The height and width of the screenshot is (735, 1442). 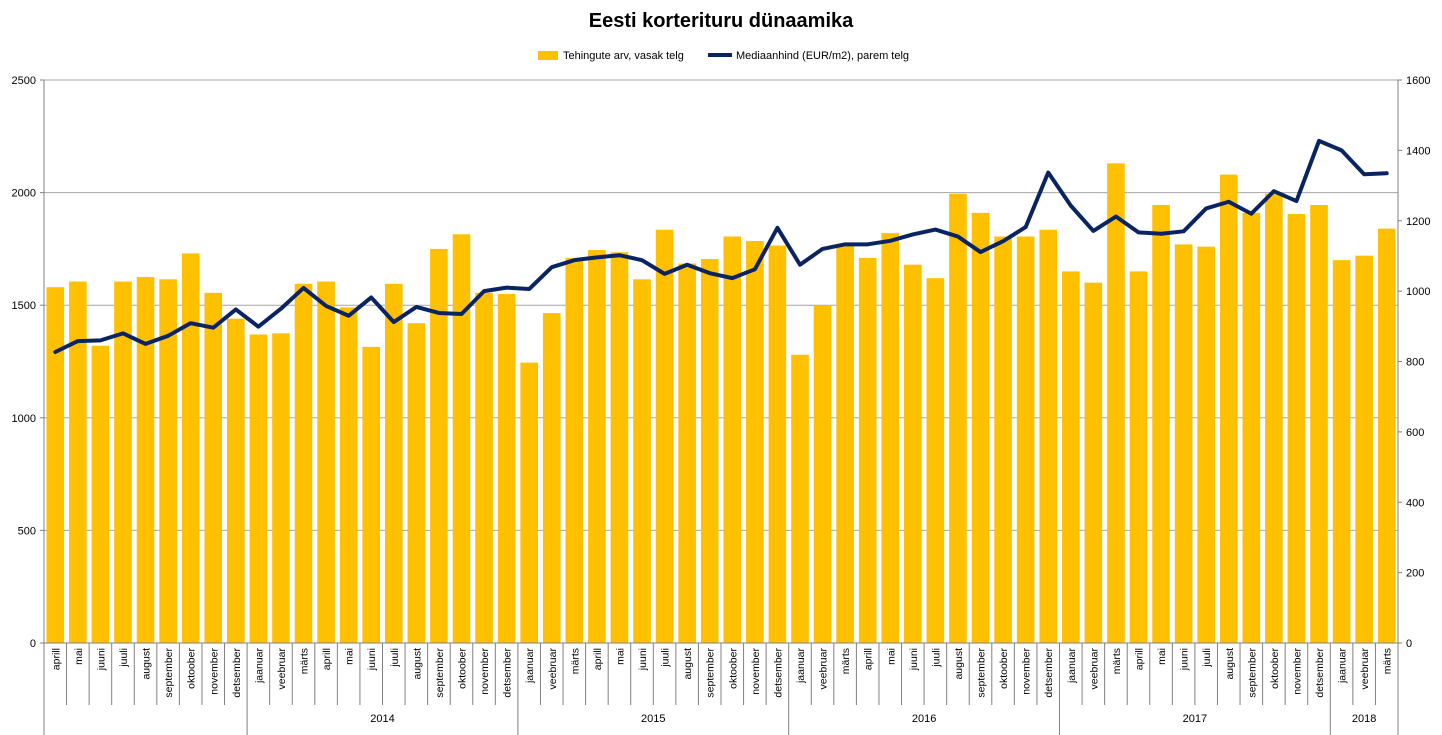 What do you see at coordinates (1409, 644) in the screenshot?
I see `y-right-tick-label: 0` at bounding box center [1409, 644].